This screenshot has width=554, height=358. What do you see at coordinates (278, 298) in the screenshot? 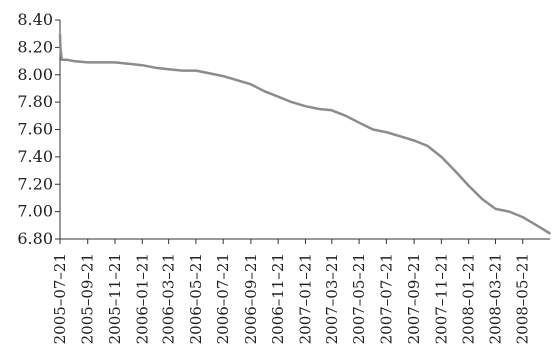
I see `x-tick-label: 2006–11–21` at bounding box center [278, 298].